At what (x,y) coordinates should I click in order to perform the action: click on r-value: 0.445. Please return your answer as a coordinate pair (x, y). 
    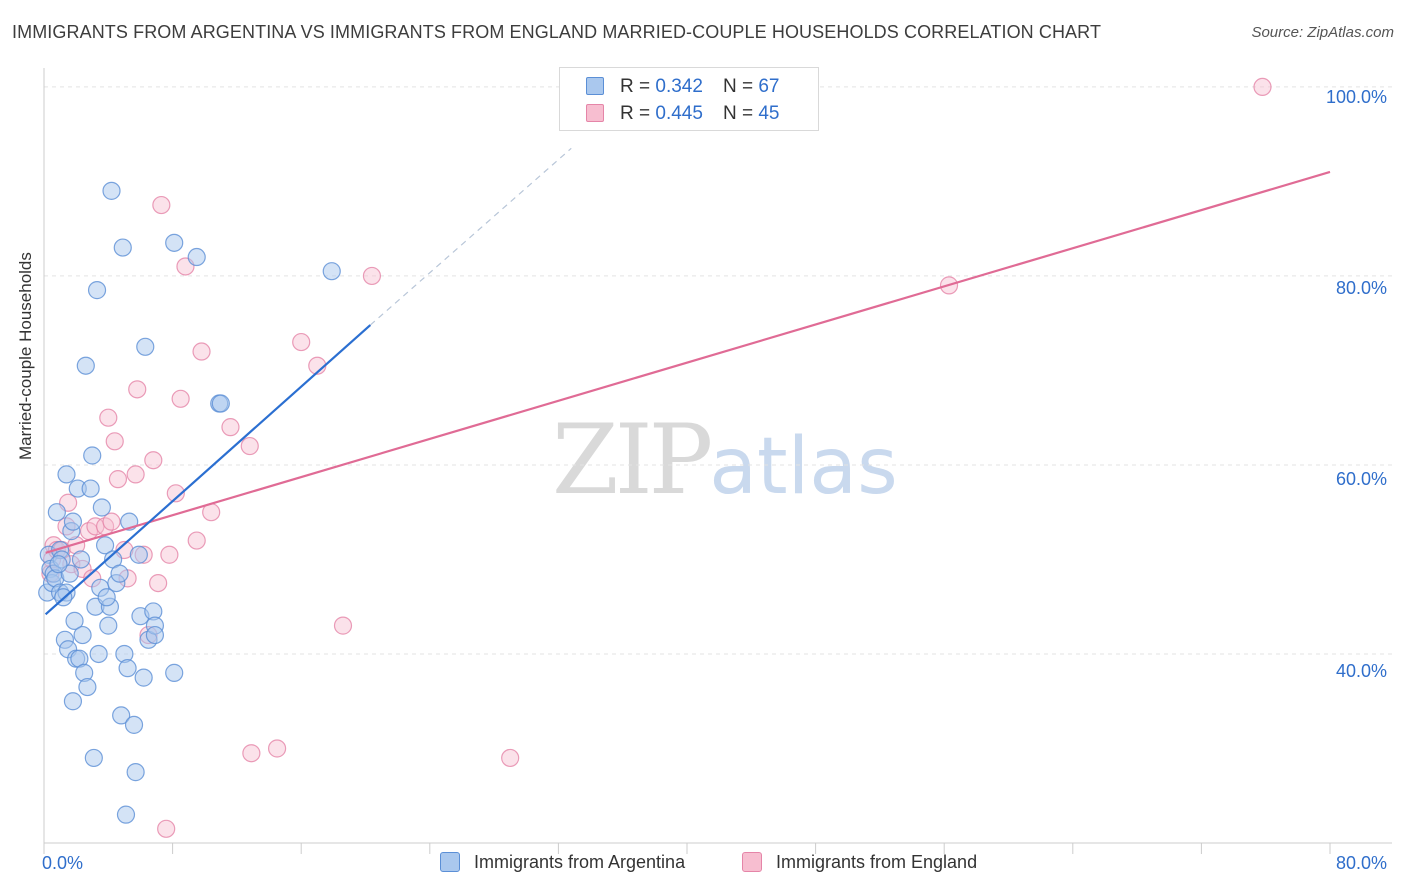
    Looking at the image, I should click on (679, 113).